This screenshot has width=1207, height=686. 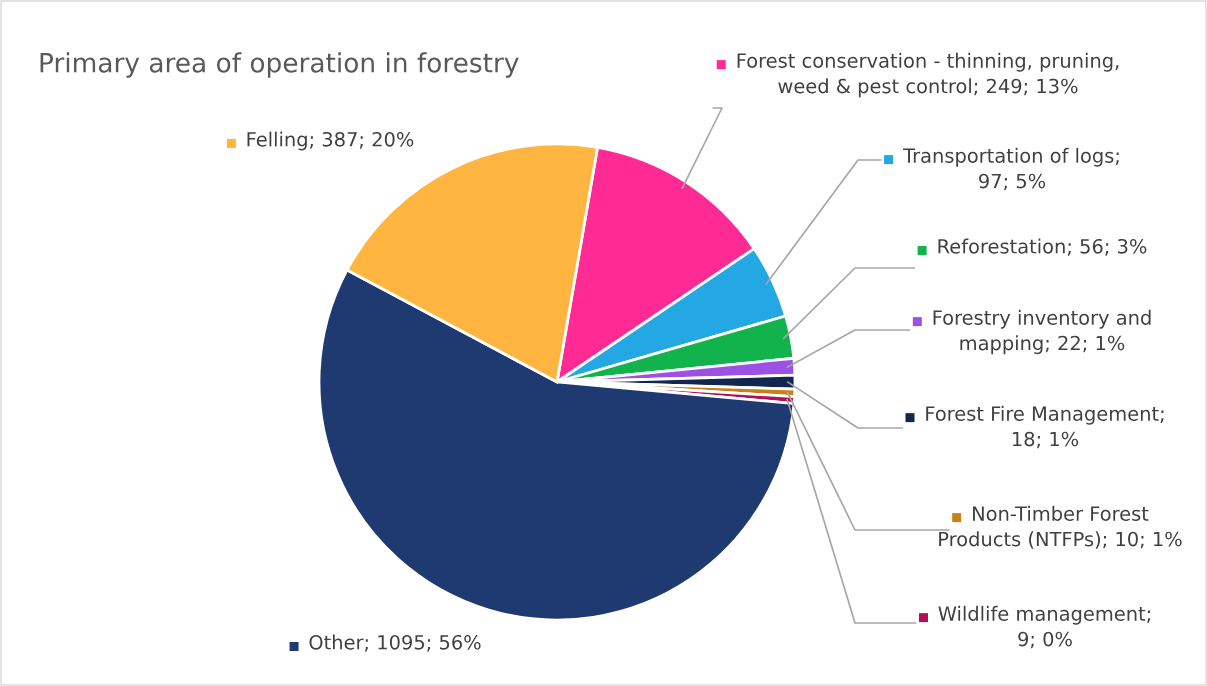 What do you see at coordinates (279, 65) in the screenshot?
I see `chart-title: Primary area of operation in forestry` at bounding box center [279, 65].